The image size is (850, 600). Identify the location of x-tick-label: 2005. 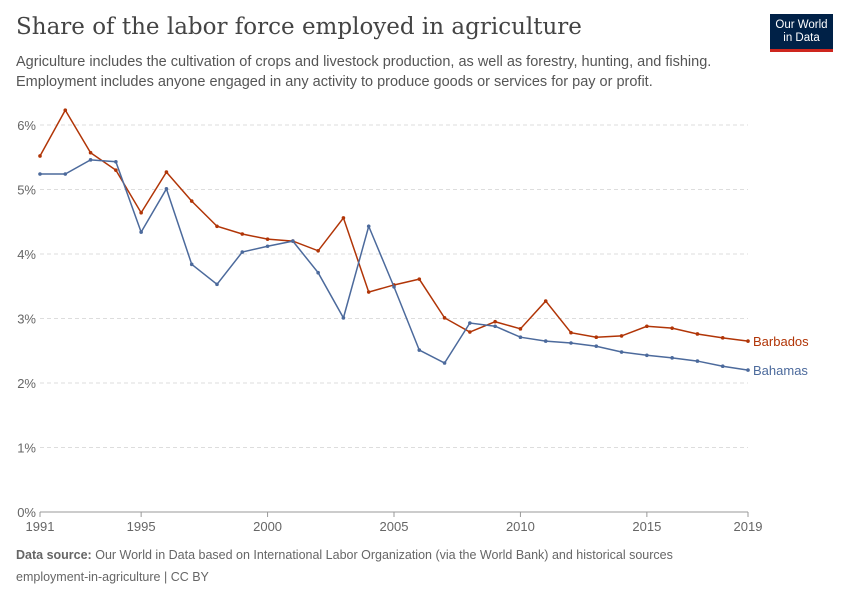
(394, 526).